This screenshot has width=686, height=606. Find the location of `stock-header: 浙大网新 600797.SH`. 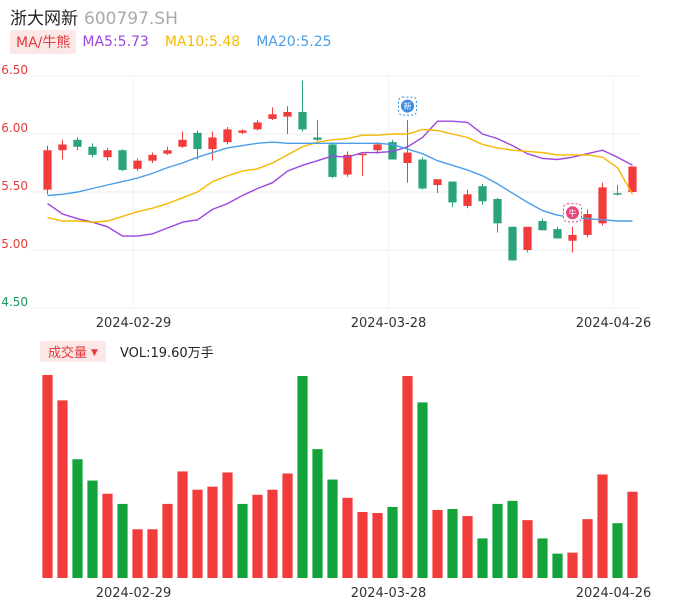

stock-header: 浙大网新 600797.SH is located at coordinates (94, 16).